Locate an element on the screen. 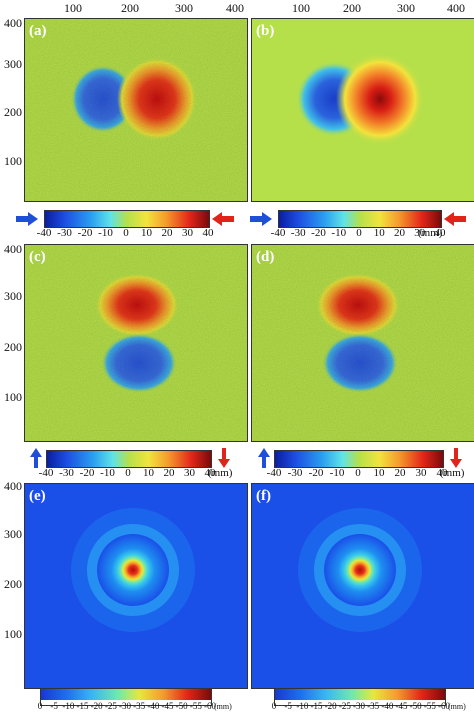 This screenshot has height=712, width=474. panel-label: (e) is located at coordinates (37, 496).